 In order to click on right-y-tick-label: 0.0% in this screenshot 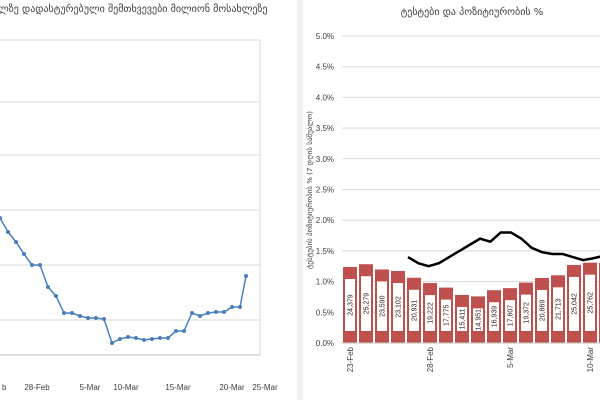, I will do `click(325, 343)`.